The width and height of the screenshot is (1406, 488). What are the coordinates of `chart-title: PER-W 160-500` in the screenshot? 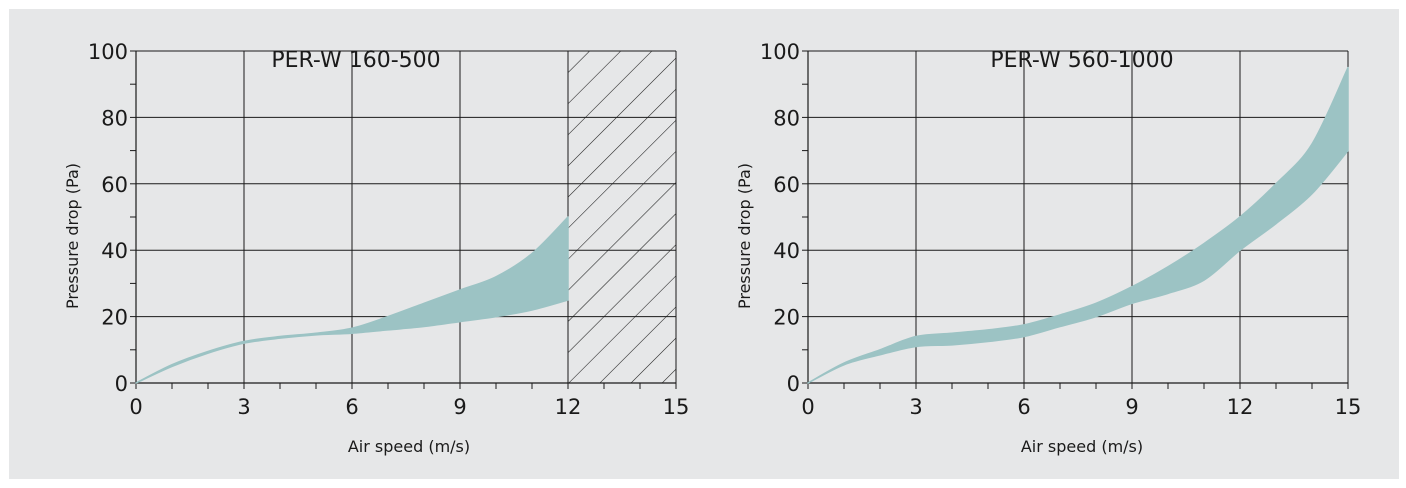 It's located at (355, 60).